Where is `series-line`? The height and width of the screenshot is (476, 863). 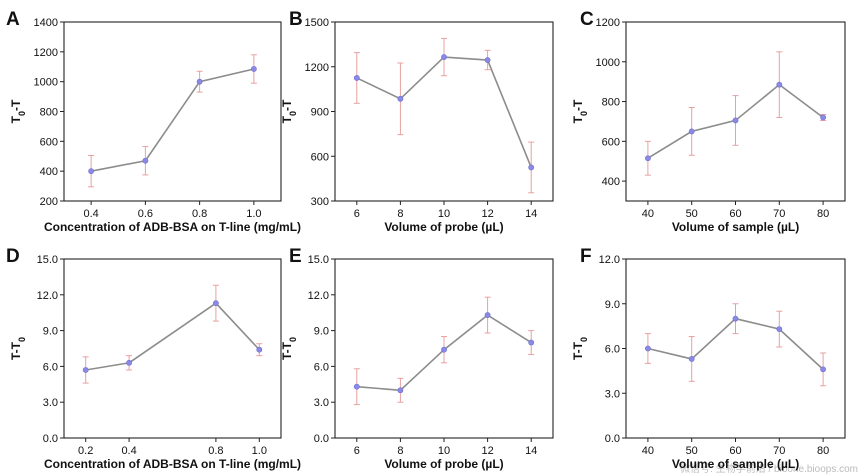 series-line is located at coordinates (172, 336).